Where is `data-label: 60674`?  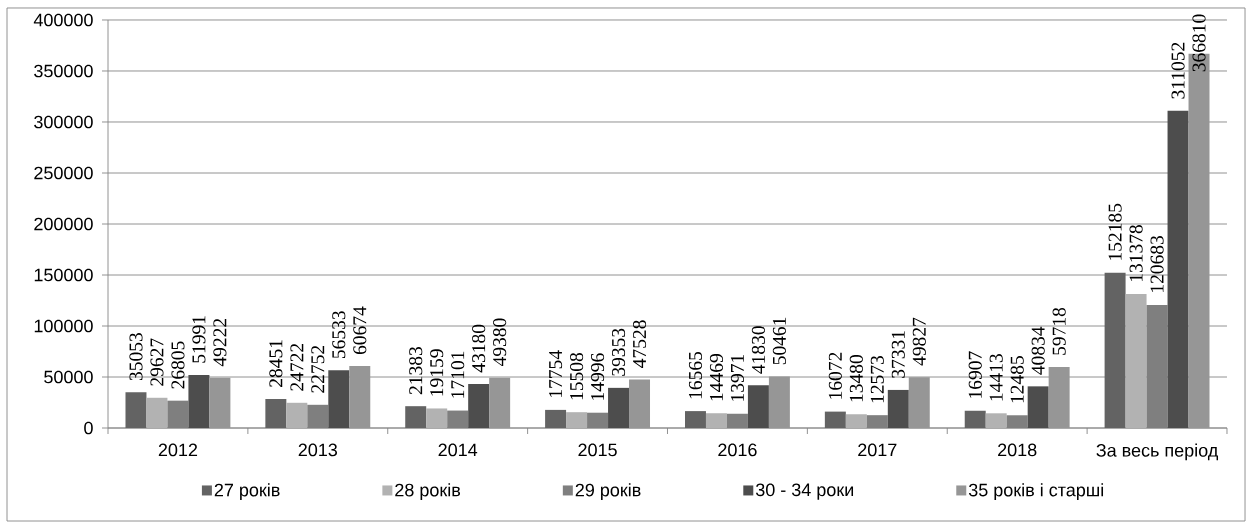 data-label: 60674 is located at coordinates (360, 330).